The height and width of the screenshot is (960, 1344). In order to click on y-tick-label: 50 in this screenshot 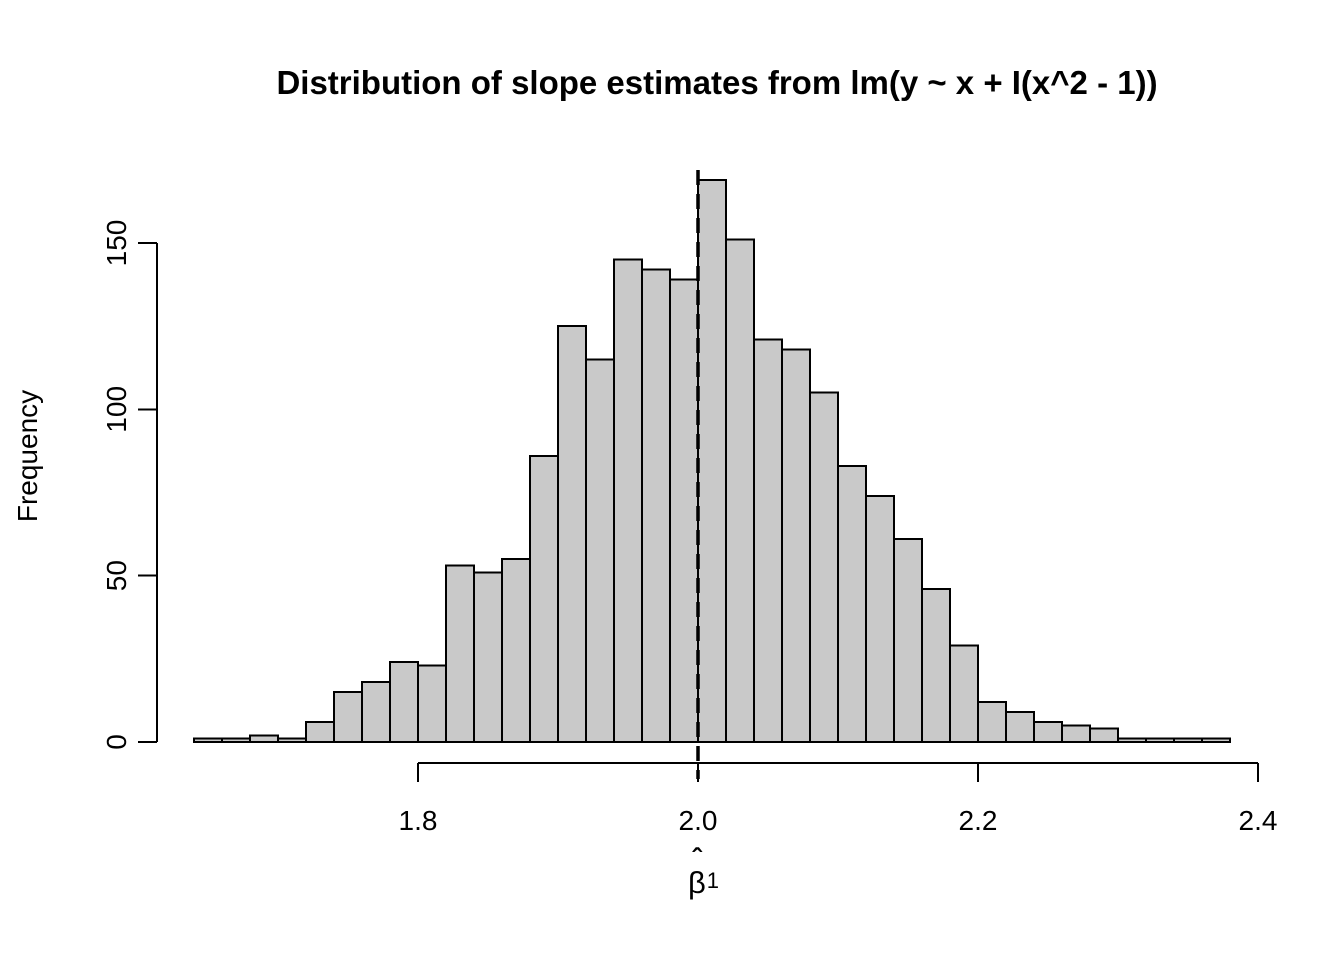, I will do `click(116, 575)`.